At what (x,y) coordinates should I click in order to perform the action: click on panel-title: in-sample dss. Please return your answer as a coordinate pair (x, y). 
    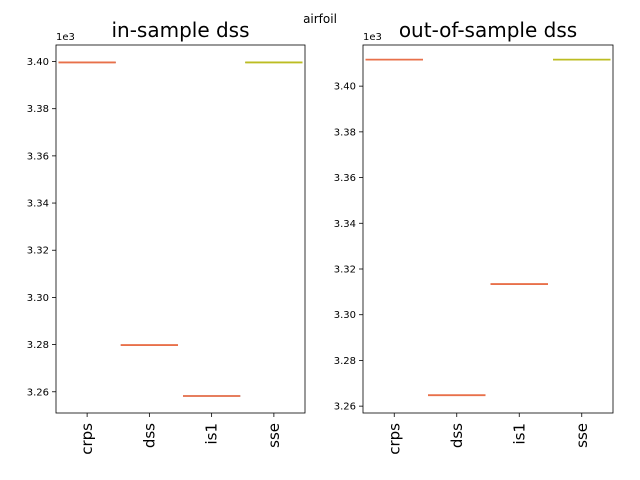
    Looking at the image, I should click on (180, 30).